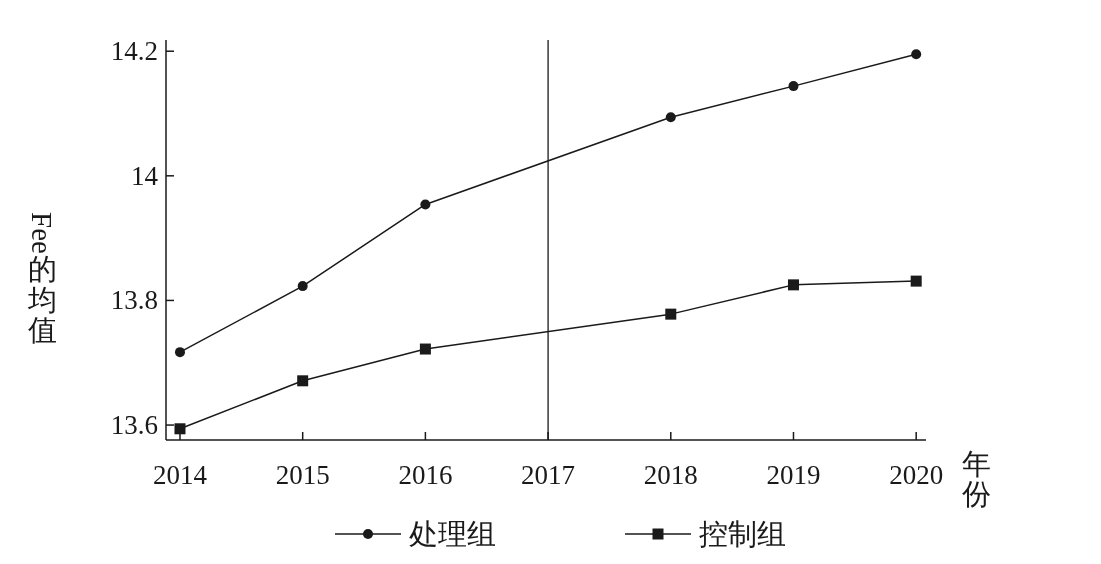 This screenshot has height=564, width=1101. Describe the element at coordinates (134, 51) in the screenshot. I see `y-tick-label: 14.2` at that location.